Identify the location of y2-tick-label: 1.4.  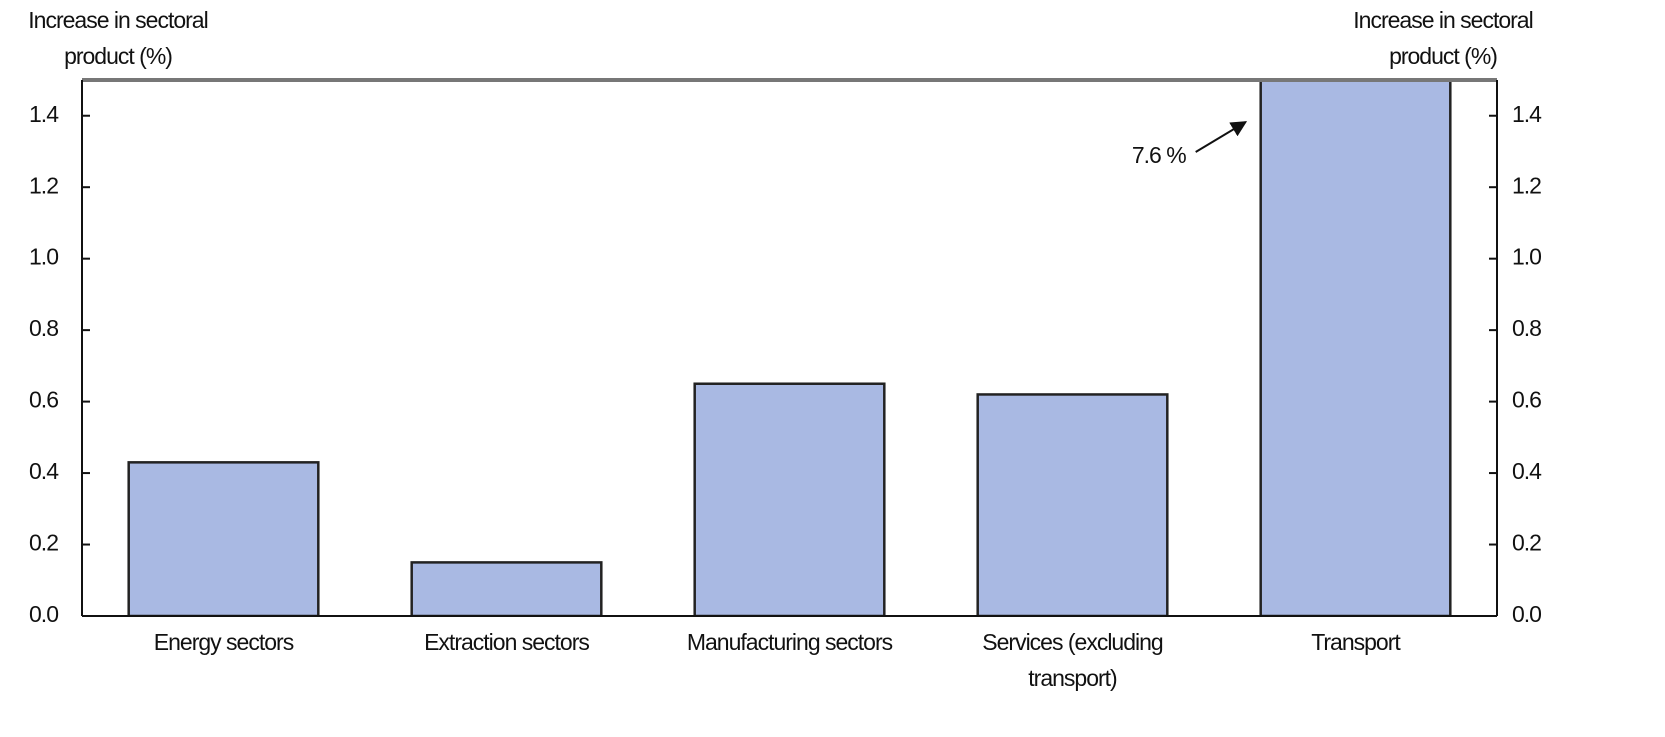
(1527, 114).